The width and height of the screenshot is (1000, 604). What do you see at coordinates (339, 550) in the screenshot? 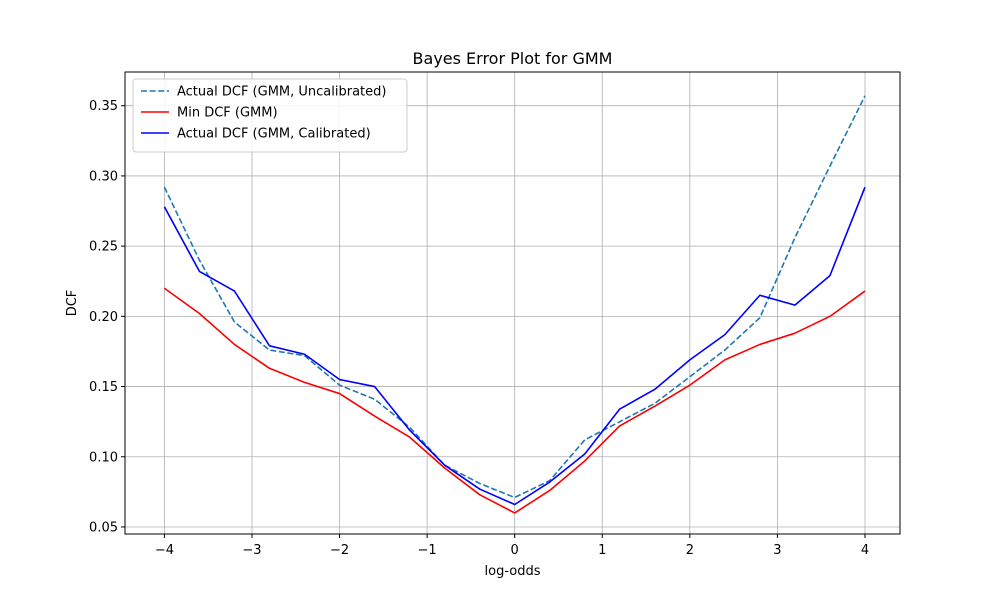
I see `x-tick-label: −2` at bounding box center [339, 550].